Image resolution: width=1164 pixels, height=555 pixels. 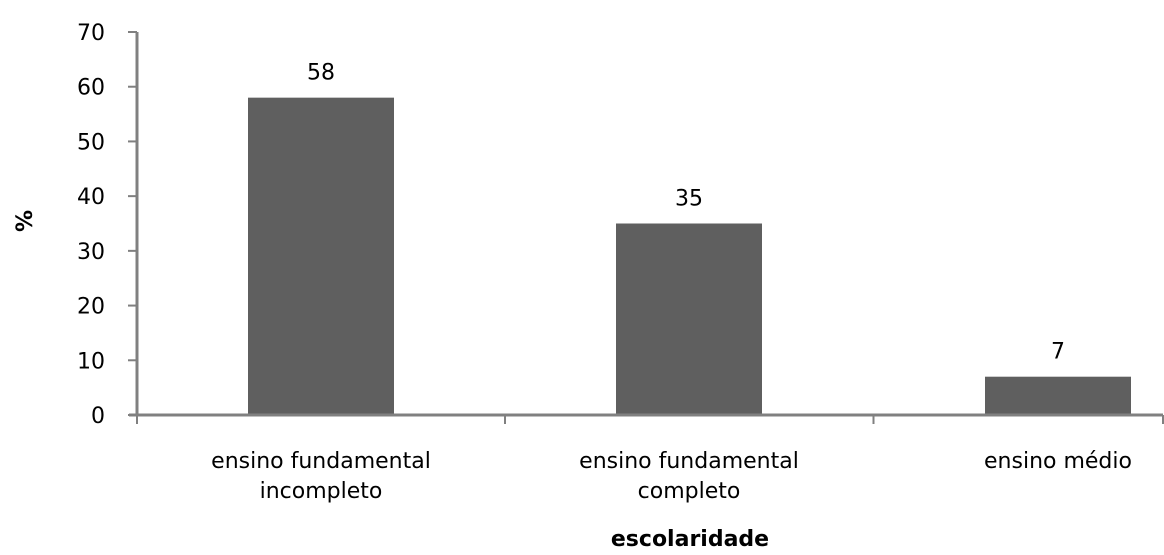 What do you see at coordinates (689, 199) in the screenshot?
I see `data-label: 35` at bounding box center [689, 199].